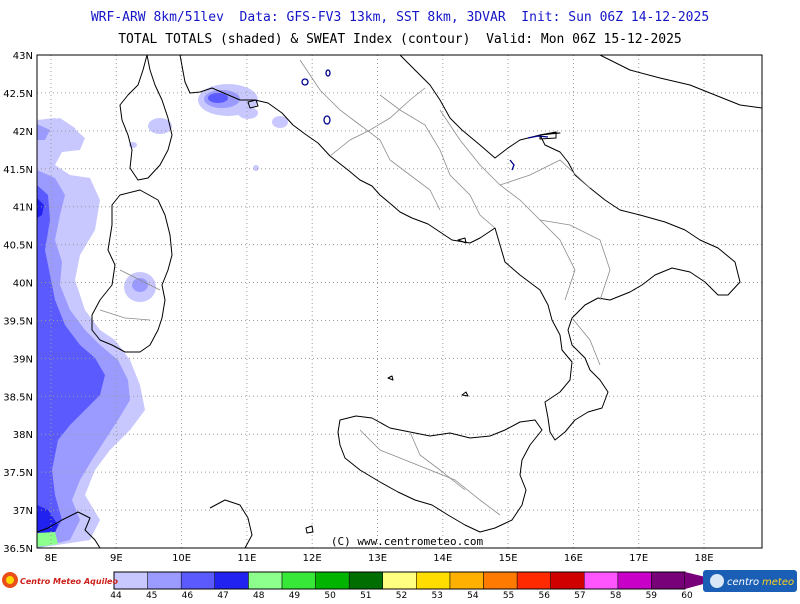 The width and height of the screenshot is (800, 604). What do you see at coordinates (616, 595) in the screenshot?
I see `colorbar-label: 58` at bounding box center [616, 595].